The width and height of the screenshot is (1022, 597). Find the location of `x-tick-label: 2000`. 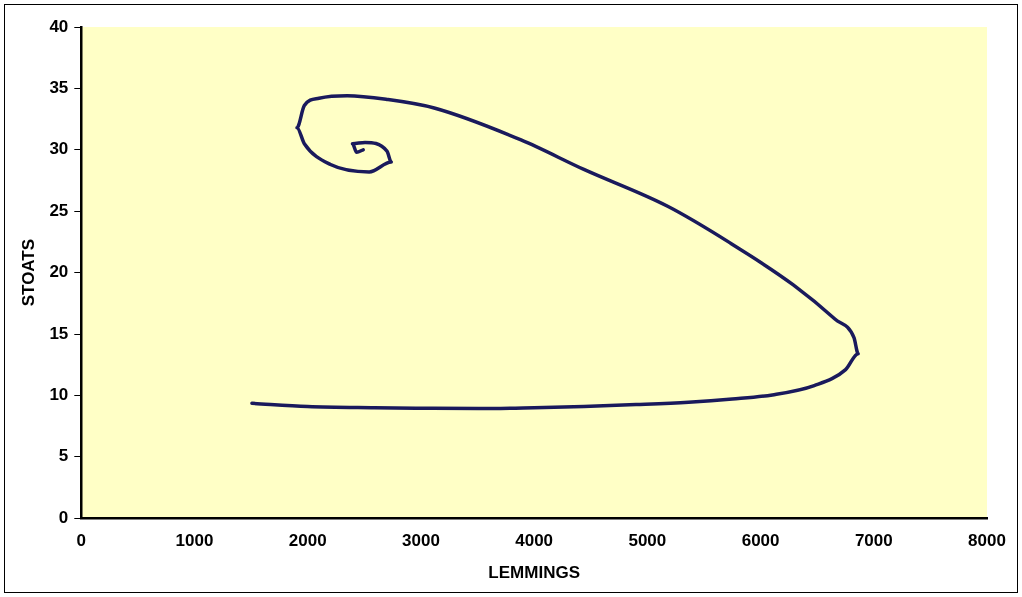

x-tick-label: 2000 is located at coordinates (307, 541).